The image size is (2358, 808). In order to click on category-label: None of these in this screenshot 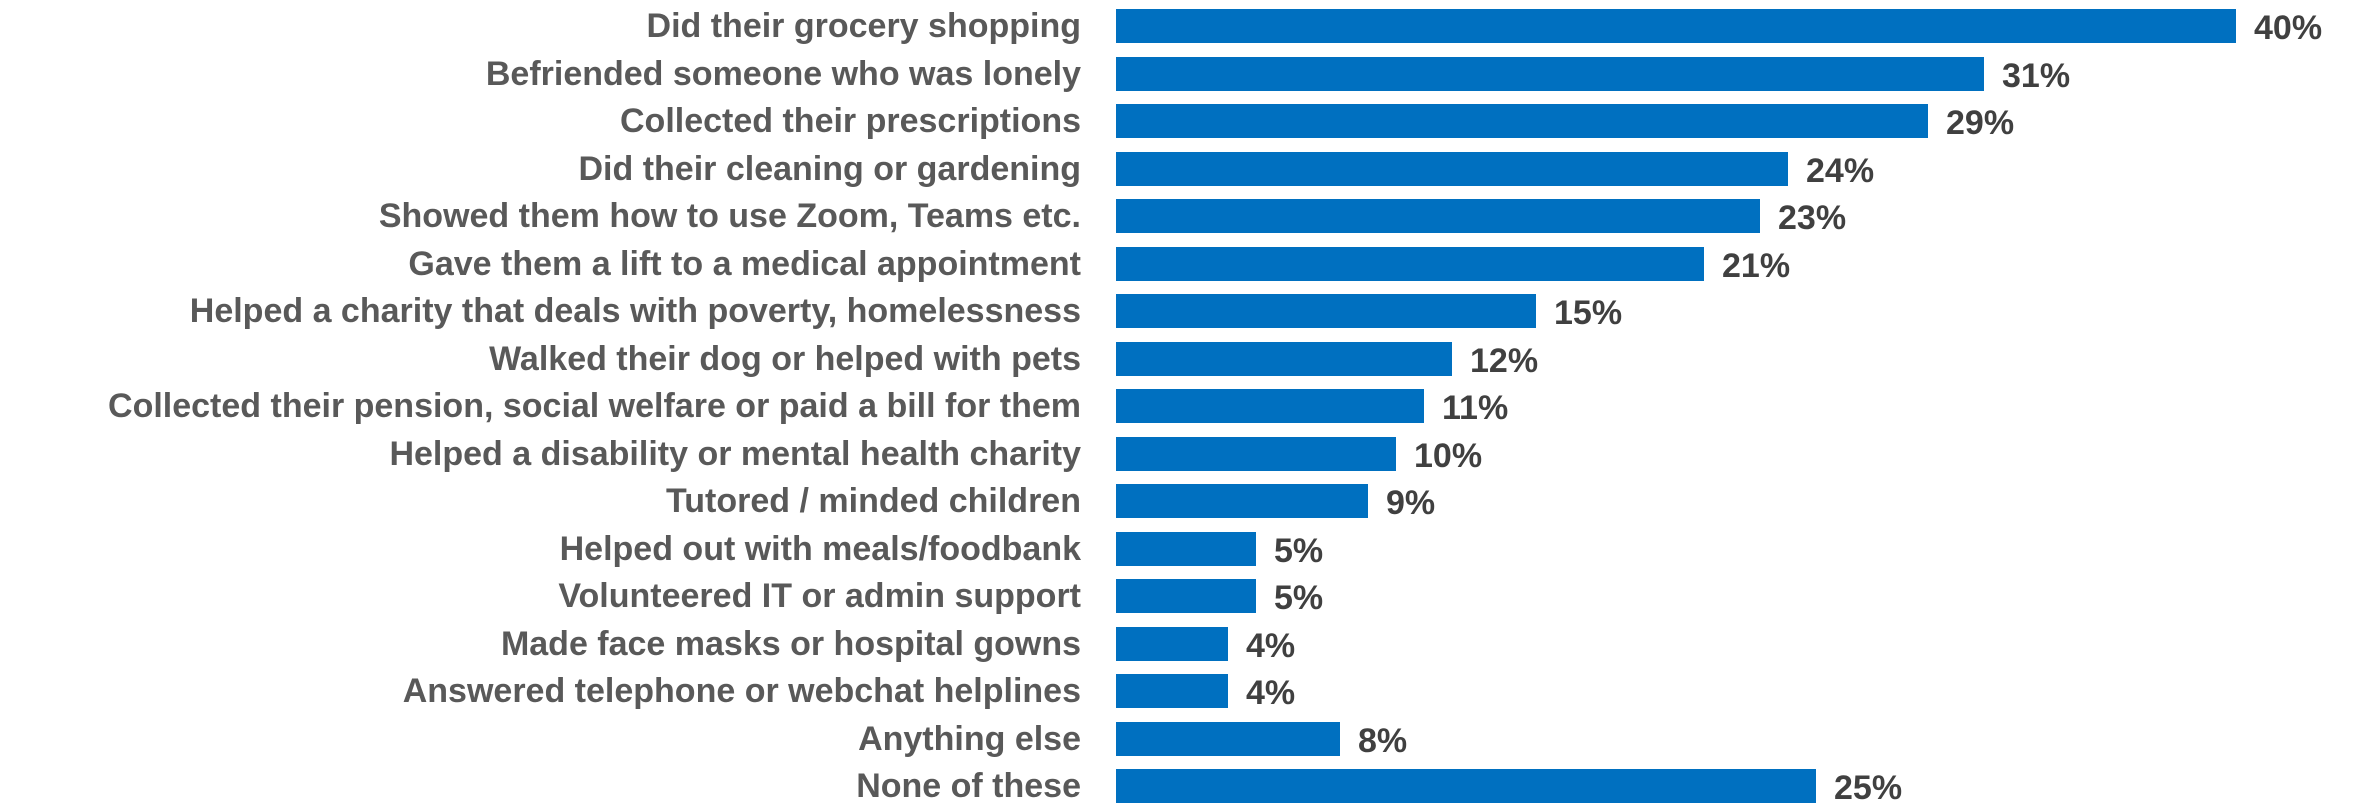, I will do `click(968, 786)`.